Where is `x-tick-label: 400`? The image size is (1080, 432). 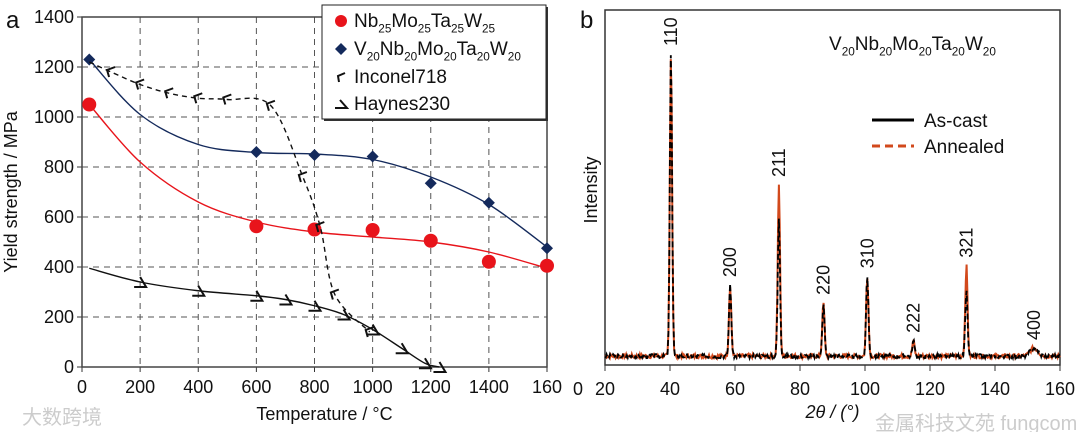
x-tick-label: 400 is located at coordinates (198, 387).